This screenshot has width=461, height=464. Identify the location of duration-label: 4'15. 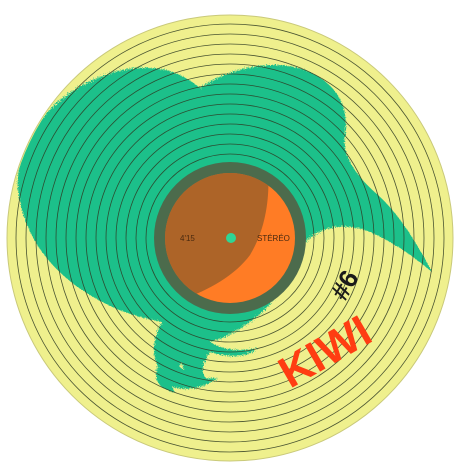
(187, 238).